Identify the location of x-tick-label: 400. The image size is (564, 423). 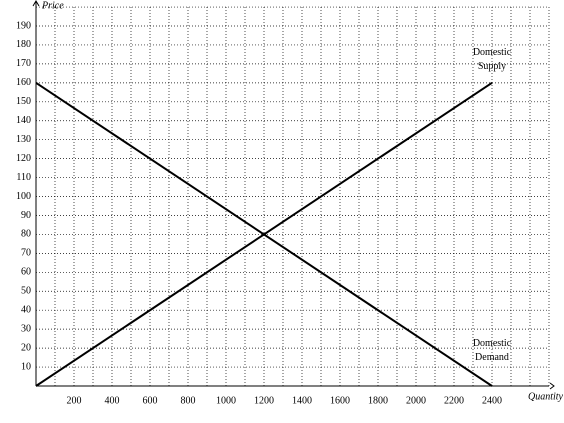
(112, 400).